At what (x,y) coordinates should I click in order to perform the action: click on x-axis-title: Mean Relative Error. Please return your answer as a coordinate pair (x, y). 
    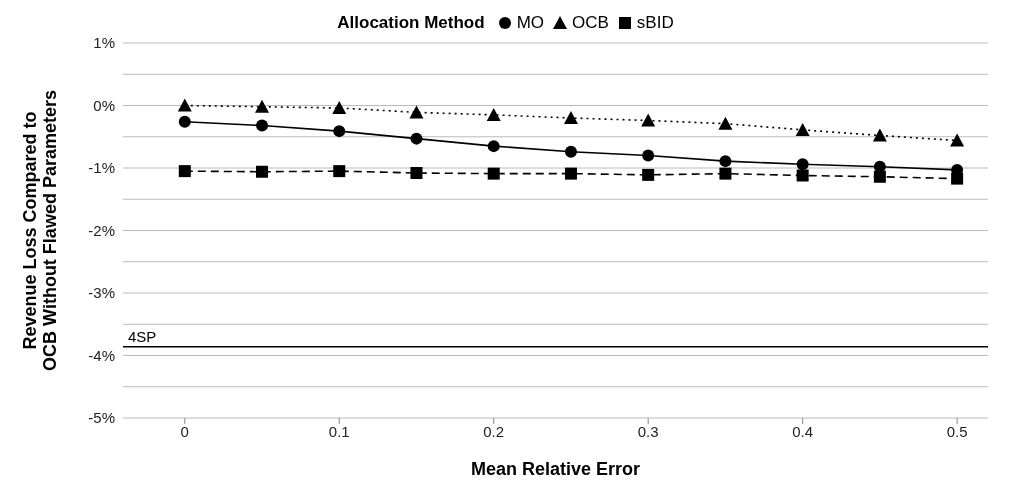
    Looking at the image, I should click on (555, 469).